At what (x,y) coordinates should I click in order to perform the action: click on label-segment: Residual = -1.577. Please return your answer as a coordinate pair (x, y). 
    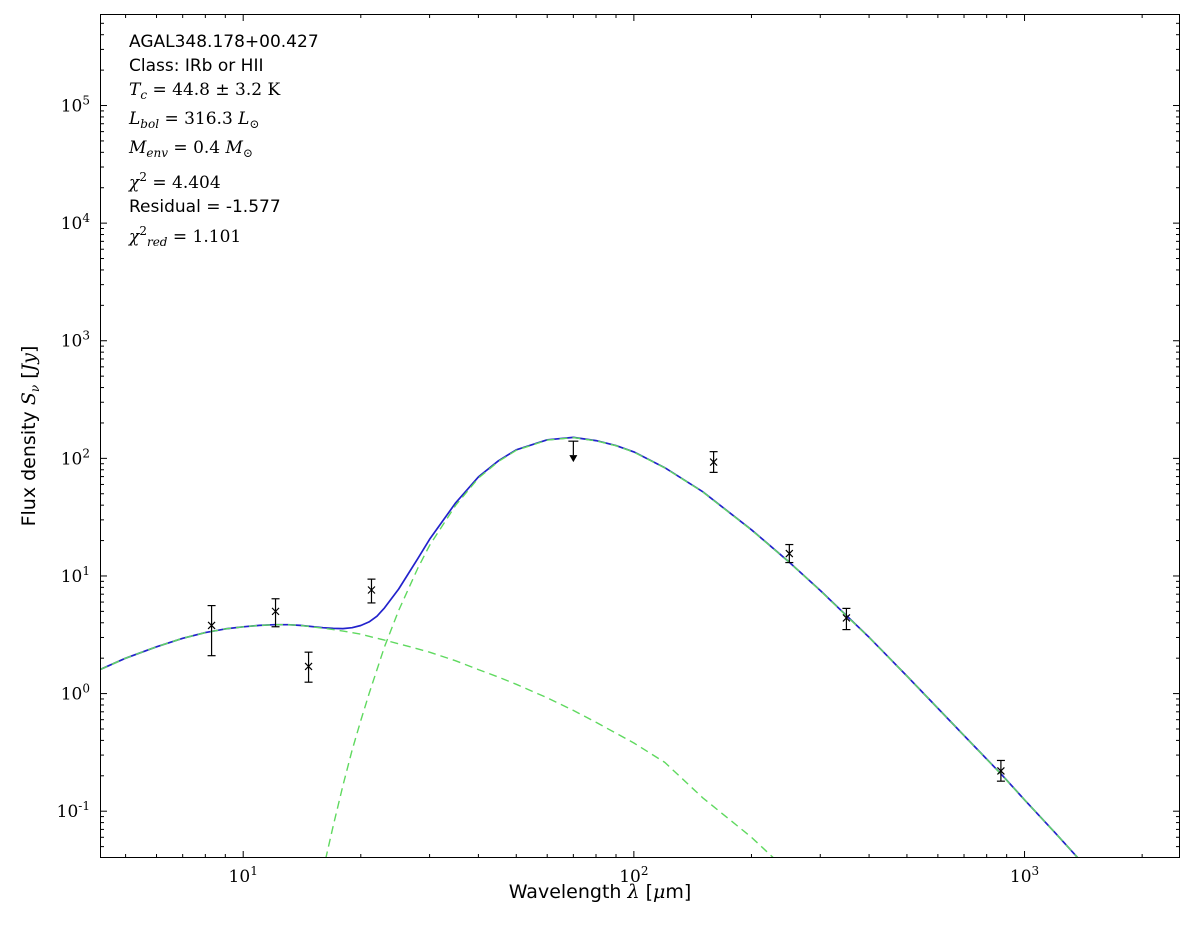
    Looking at the image, I should click on (205, 207).